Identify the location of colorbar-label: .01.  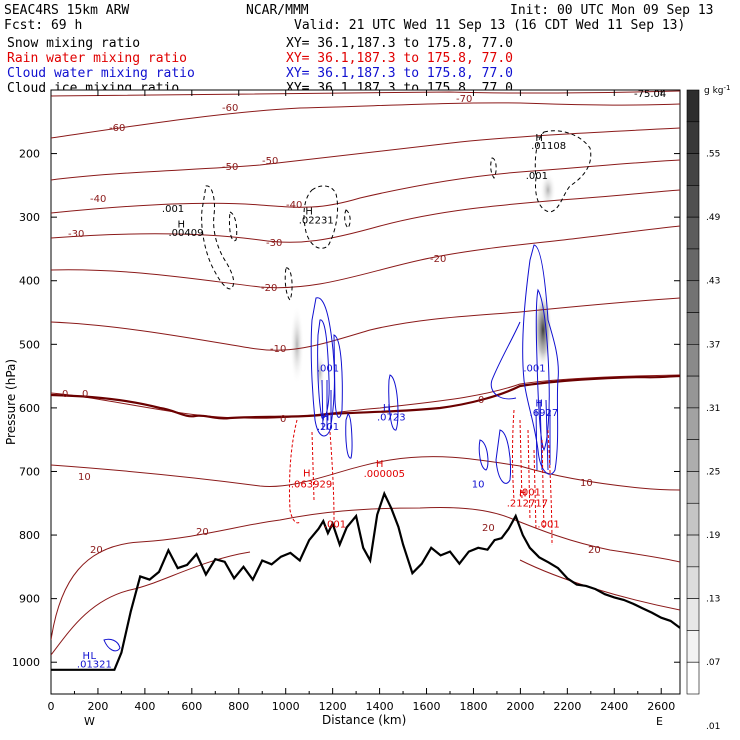
(713, 727).